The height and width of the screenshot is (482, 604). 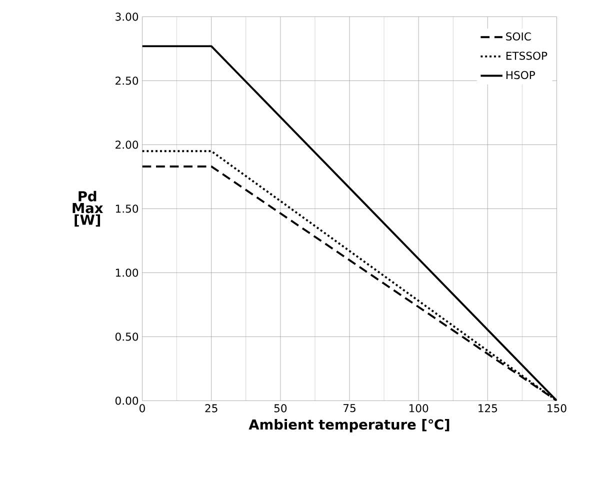 What do you see at coordinates (488, 408) in the screenshot?
I see `x-tick-label: 125` at bounding box center [488, 408].